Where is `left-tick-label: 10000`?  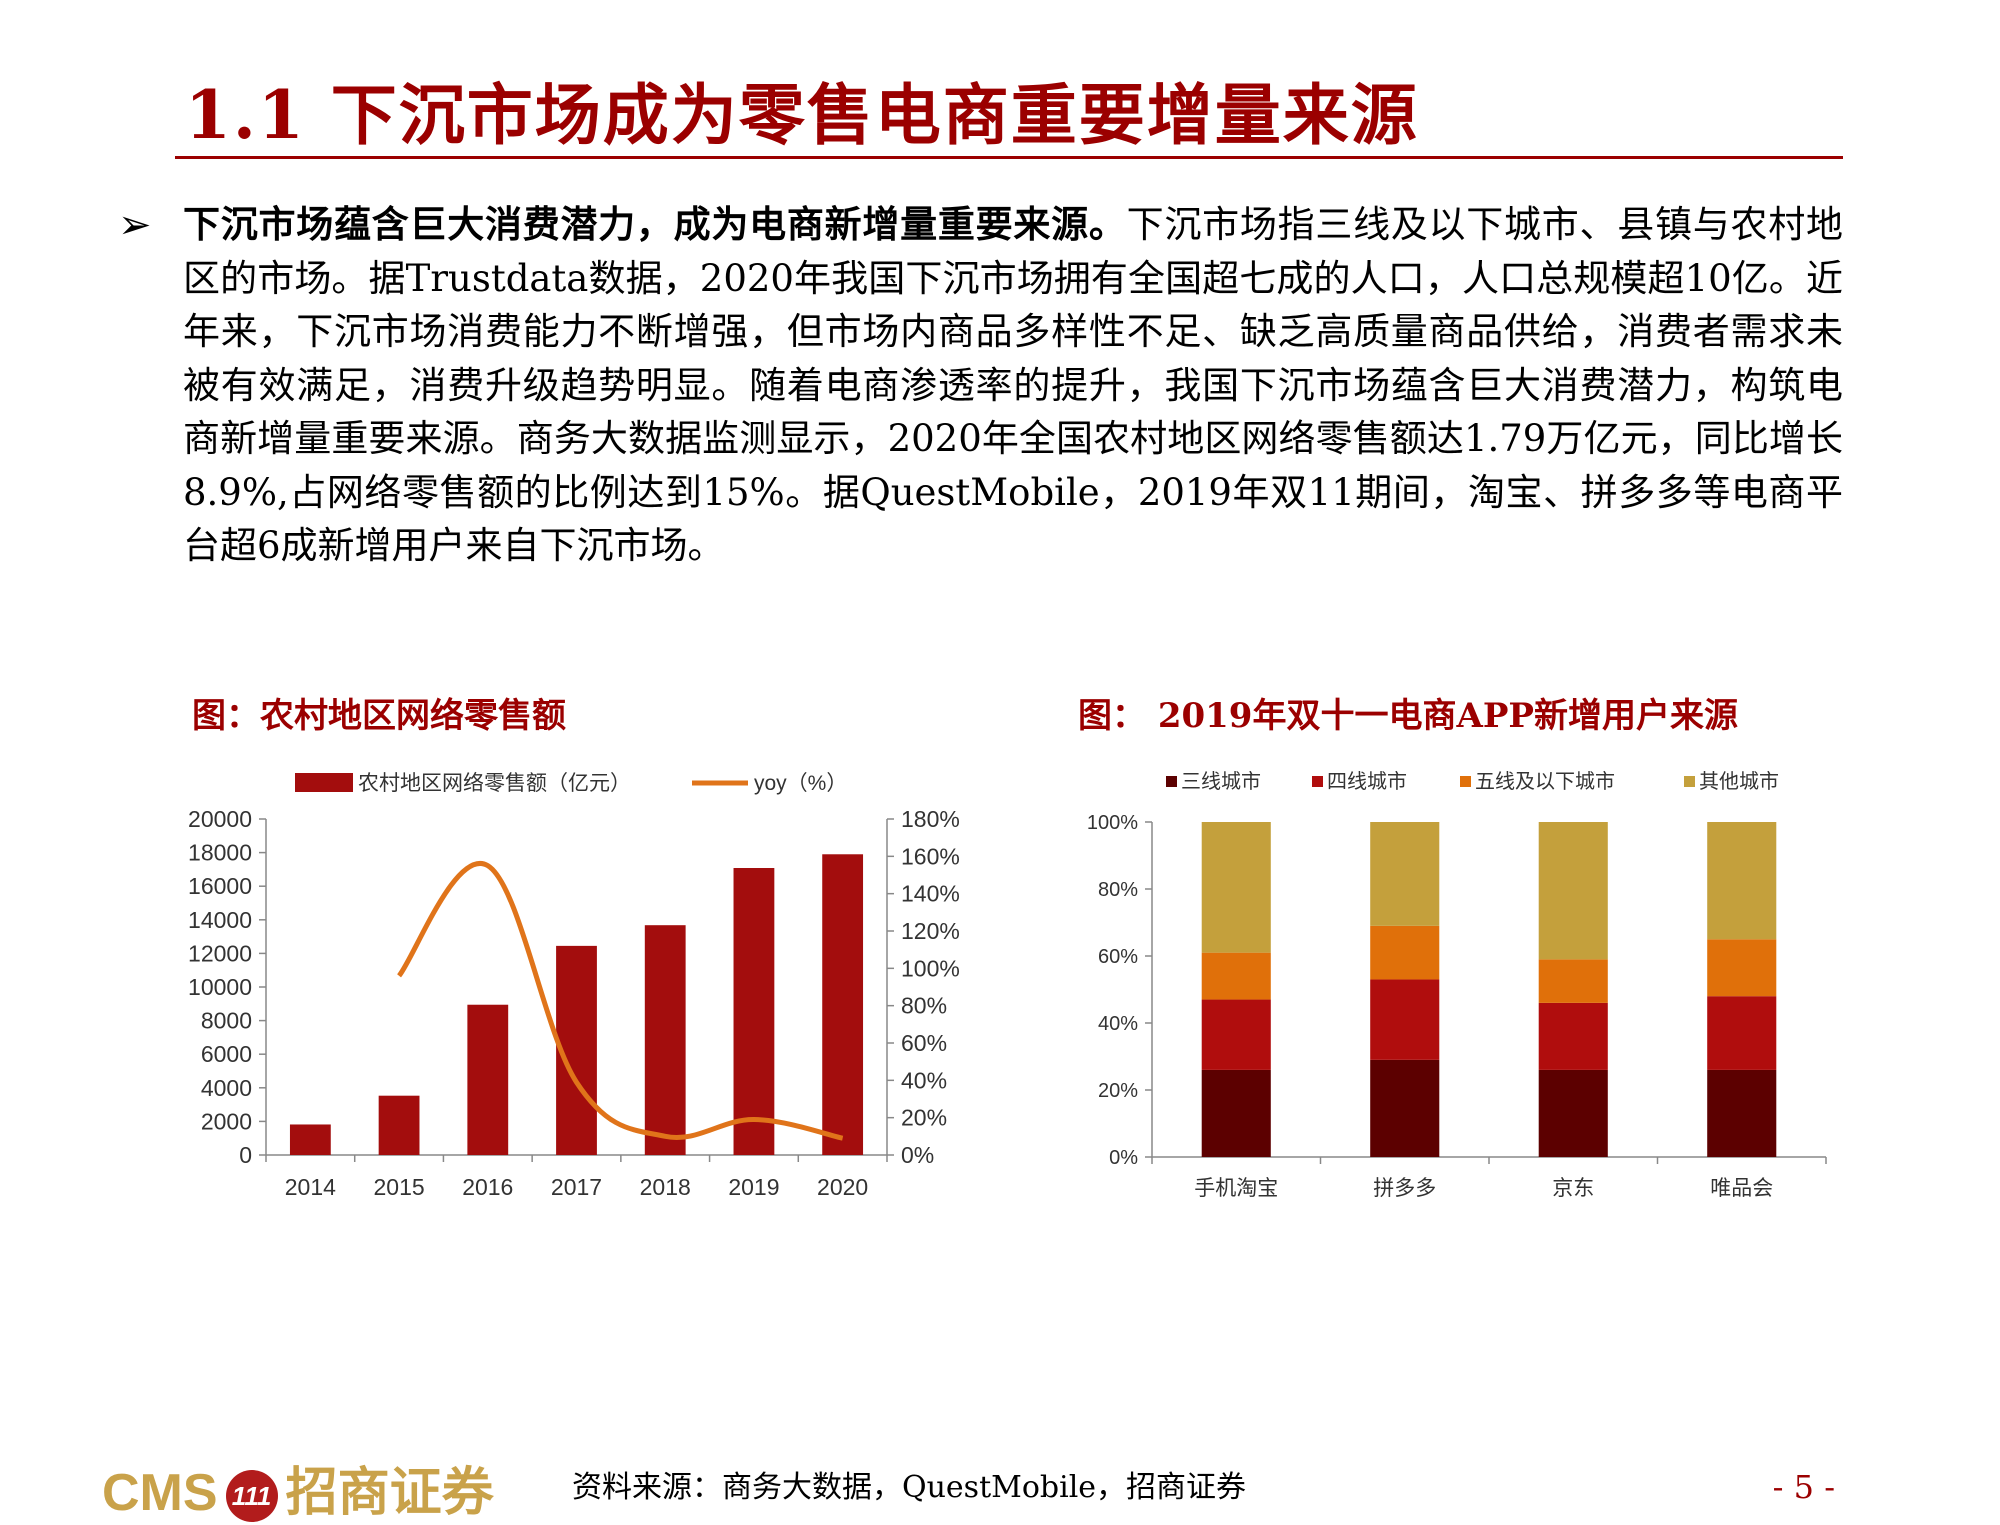 left-tick-label: 10000 is located at coordinates (220, 987).